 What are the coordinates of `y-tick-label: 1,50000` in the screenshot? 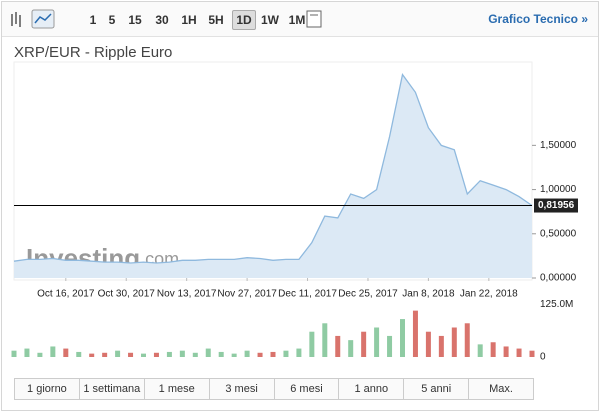 It's located at (558, 145).